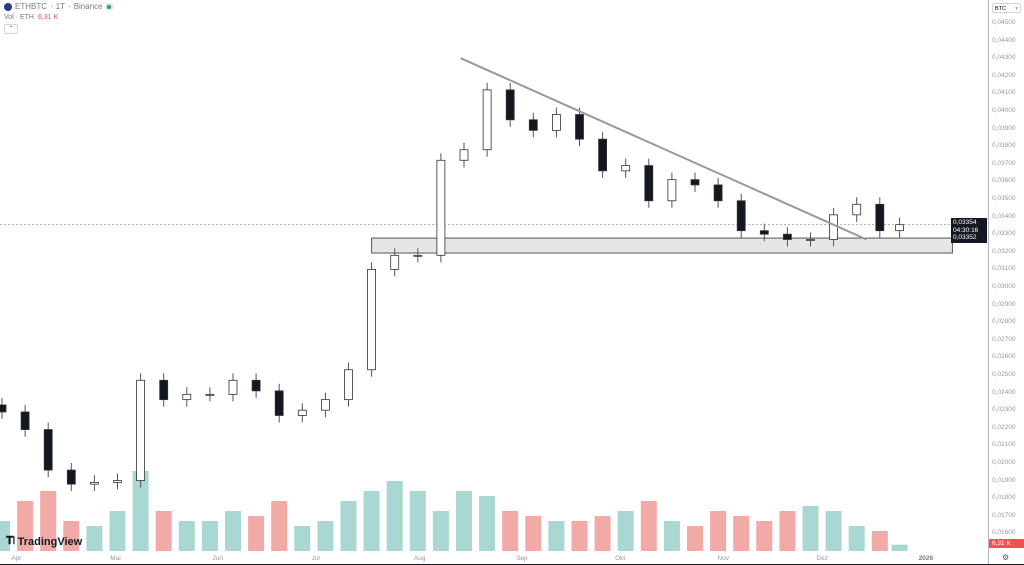  What do you see at coordinates (965, 222) in the screenshot?
I see `last-price: 0,03354` at bounding box center [965, 222].